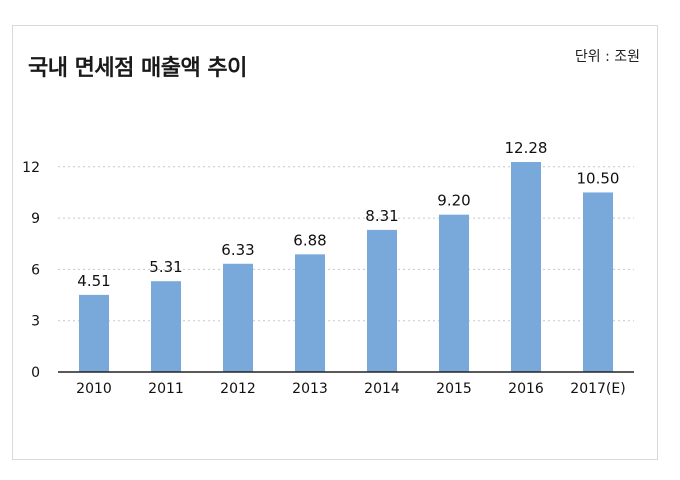 This screenshot has width=680, height=480. Describe the element at coordinates (93, 281) in the screenshot. I see `value-label: 4.51` at that location.